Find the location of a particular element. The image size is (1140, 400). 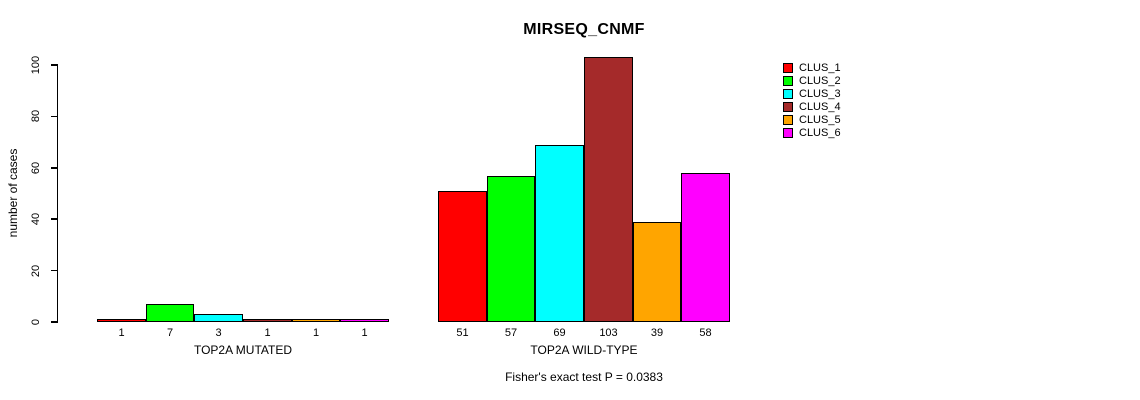

x-group-label: TOP2A MUTATED is located at coordinates (242, 350).